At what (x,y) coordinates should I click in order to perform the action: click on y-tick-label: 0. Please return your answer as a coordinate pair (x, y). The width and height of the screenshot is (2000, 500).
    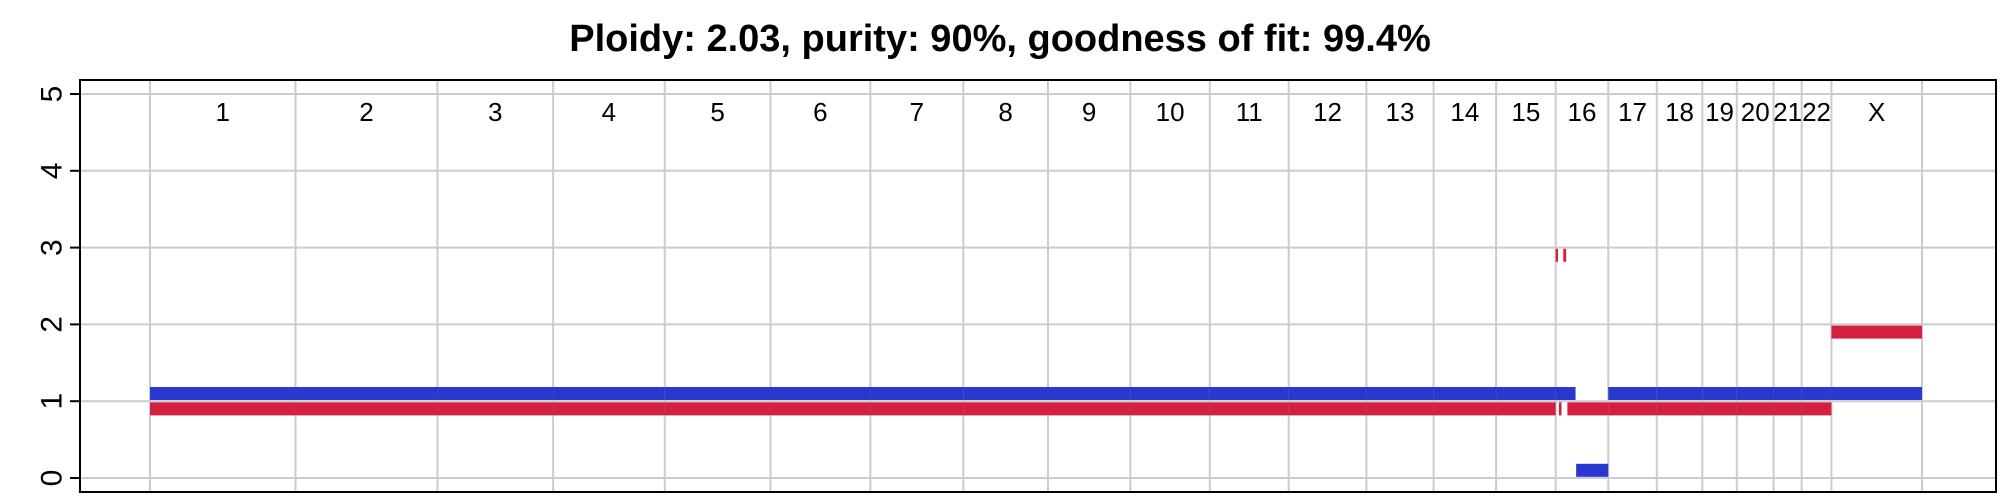
    Looking at the image, I should click on (52, 478).